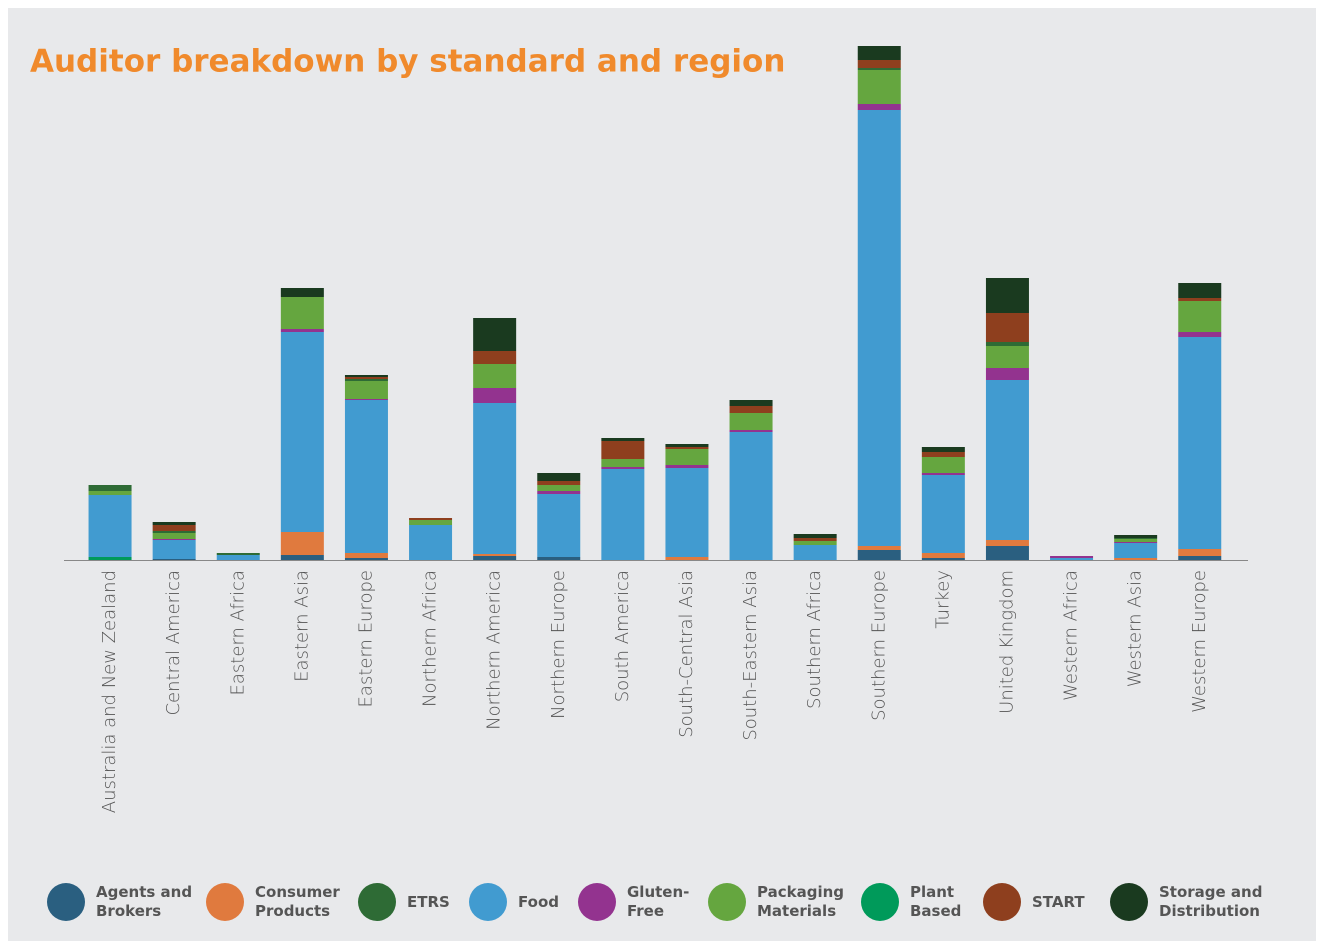  Describe the element at coordinates (1135, 628) in the screenshot. I see `x-tick-label: Western Asia` at that location.